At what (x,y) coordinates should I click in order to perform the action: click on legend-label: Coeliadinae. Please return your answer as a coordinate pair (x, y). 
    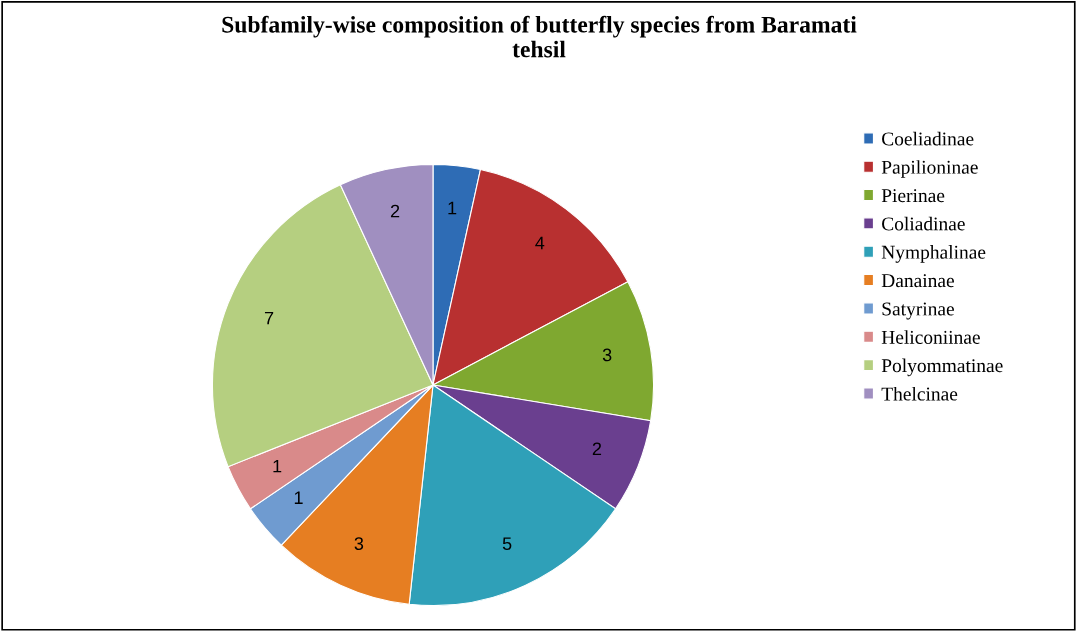
    Looking at the image, I should click on (928, 138).